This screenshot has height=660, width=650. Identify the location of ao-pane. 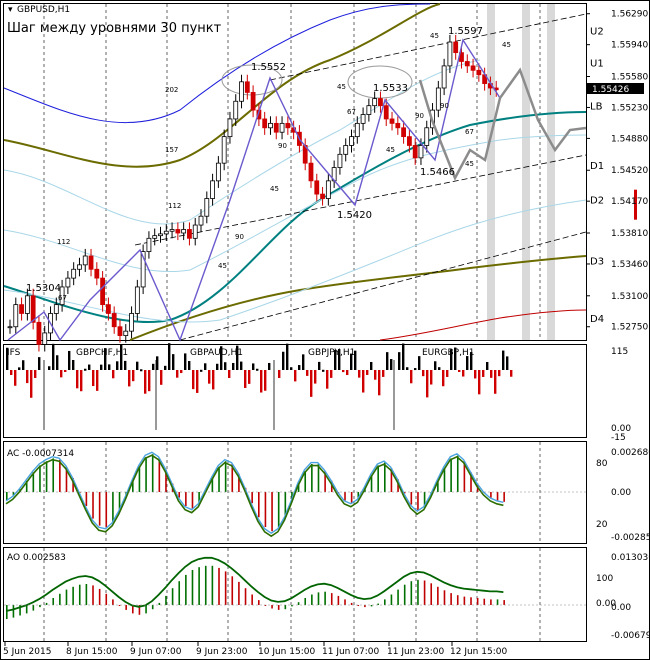
(295, 594).